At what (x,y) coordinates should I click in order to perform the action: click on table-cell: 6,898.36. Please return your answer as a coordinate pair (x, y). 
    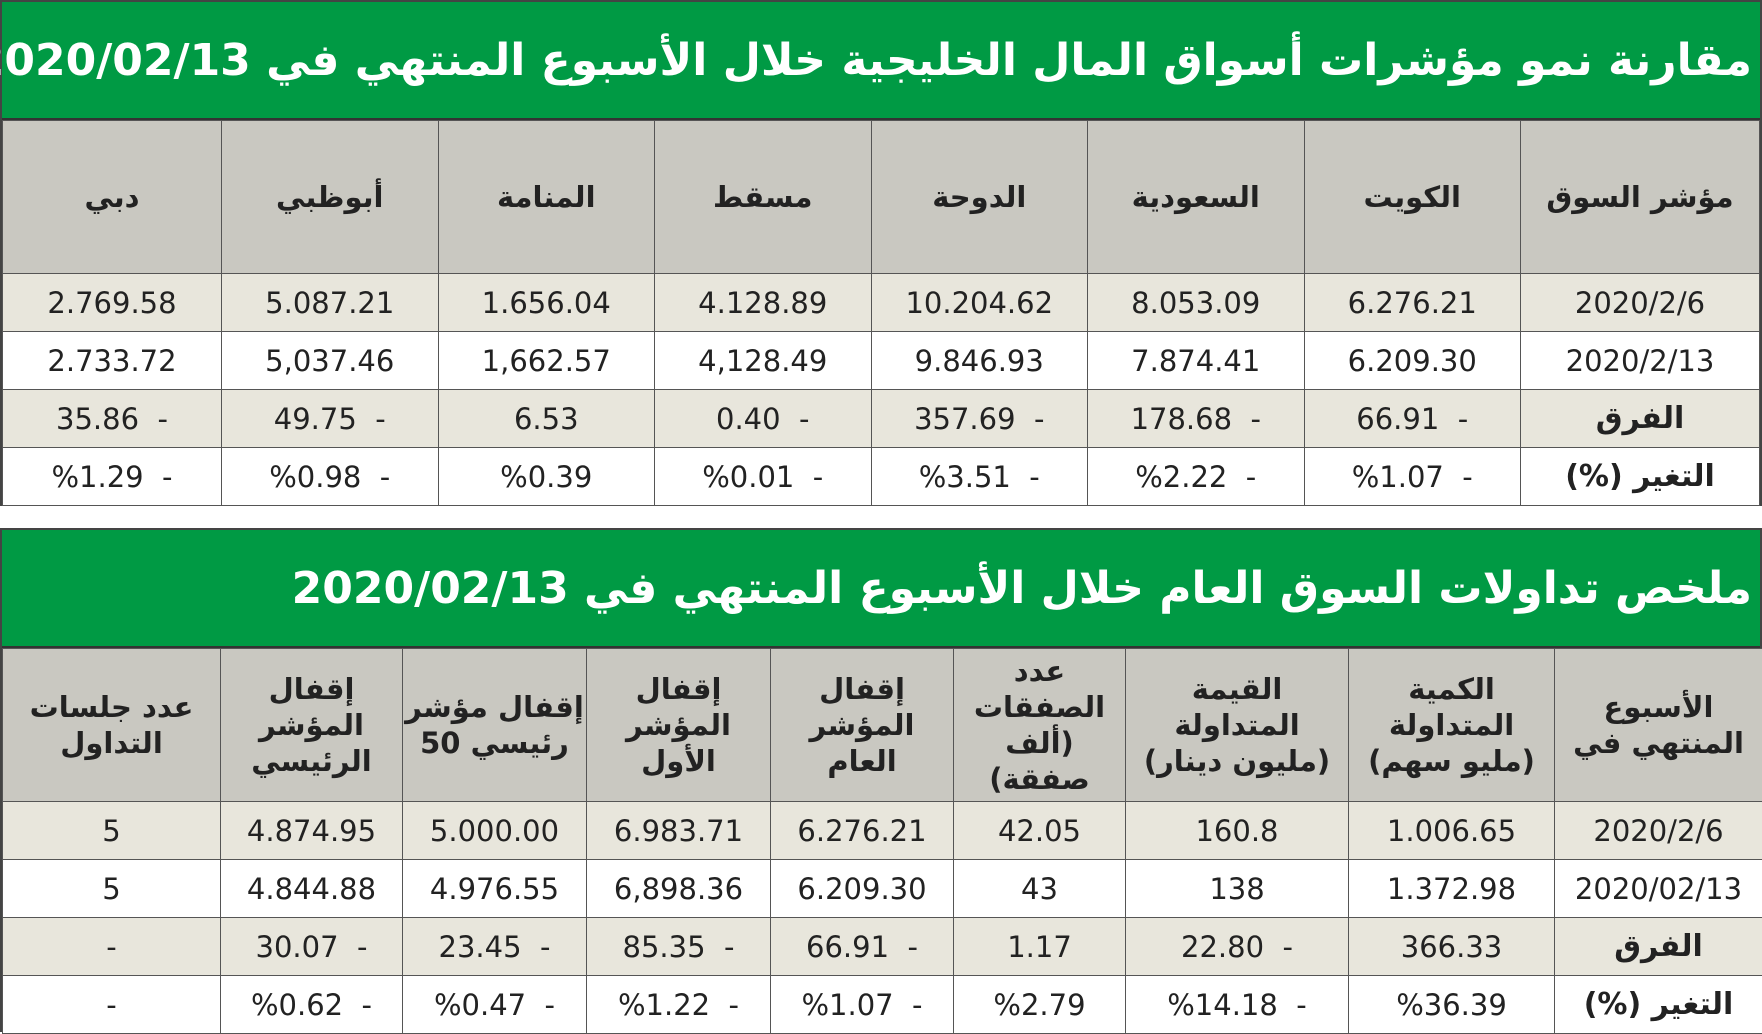
    Looking at the image, I should click on (679, 889).